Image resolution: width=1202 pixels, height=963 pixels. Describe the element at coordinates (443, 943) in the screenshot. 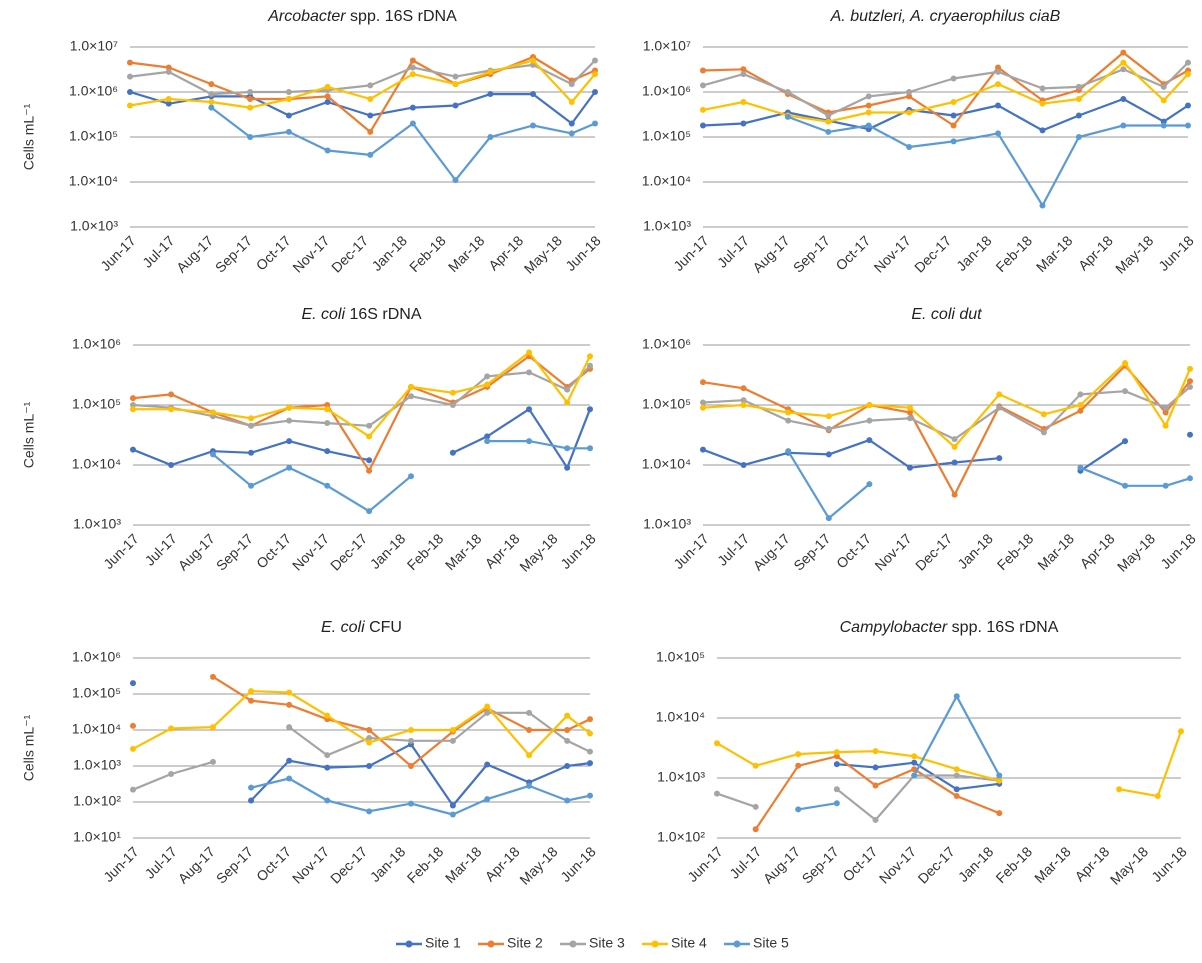

I see `legend-label: Site 1` at that location.